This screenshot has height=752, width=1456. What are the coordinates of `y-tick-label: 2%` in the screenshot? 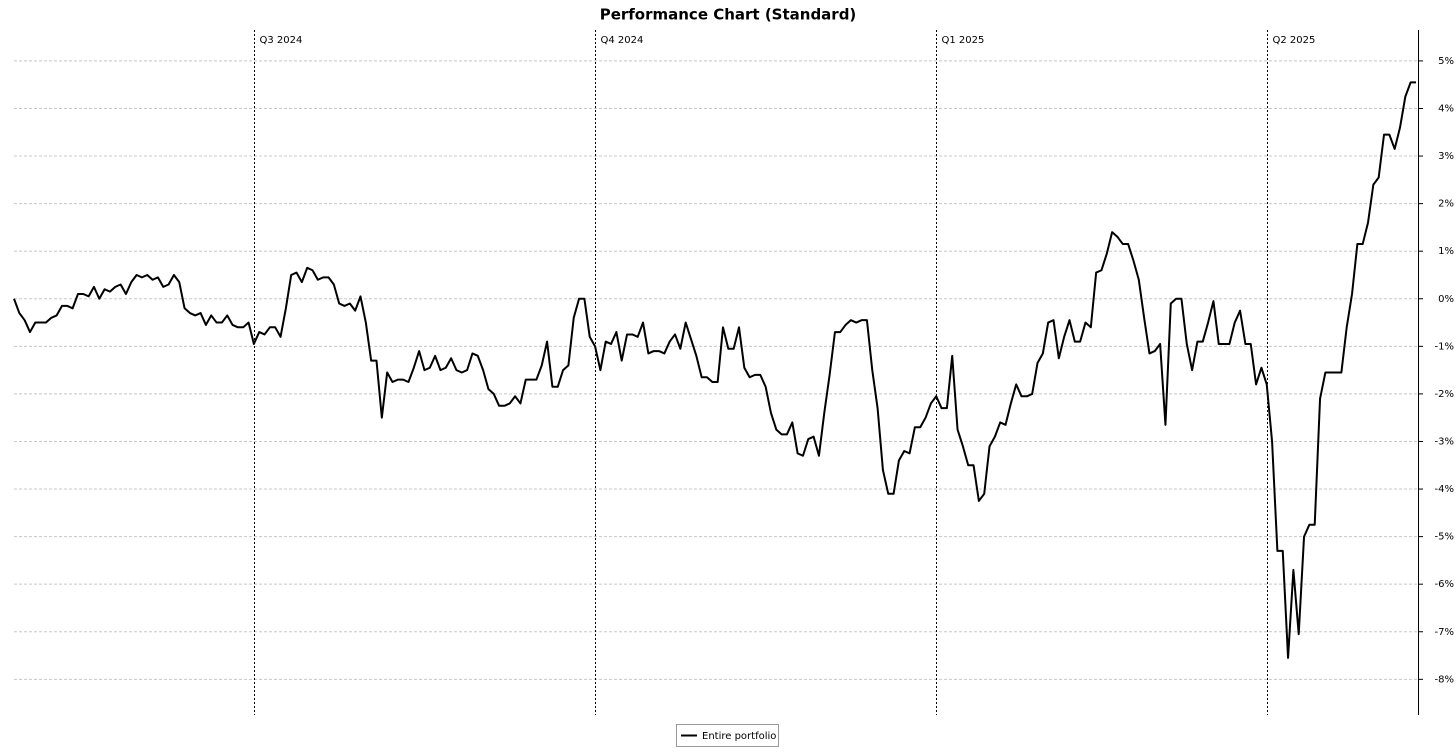 It's located at (1446, 204).